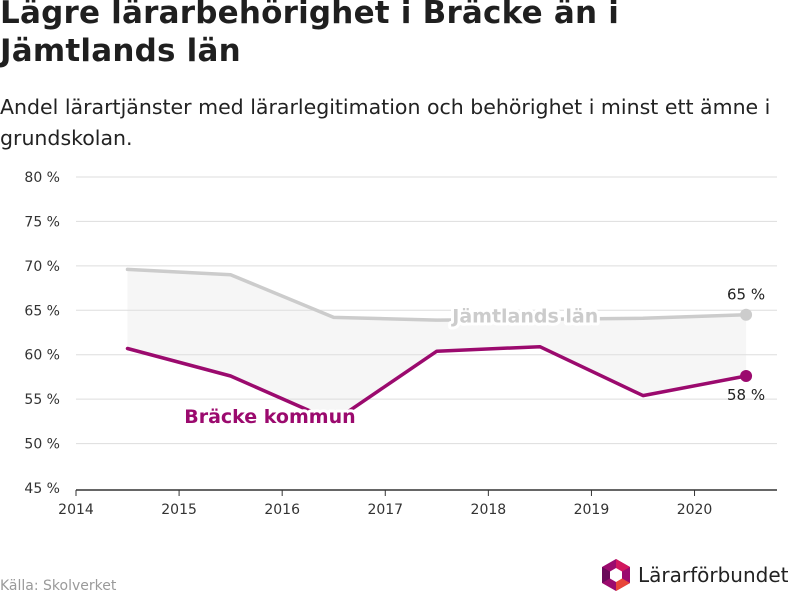 The width and height of the screenshot is (800, 600). I want to click on bracke-line, so click(436, 384).